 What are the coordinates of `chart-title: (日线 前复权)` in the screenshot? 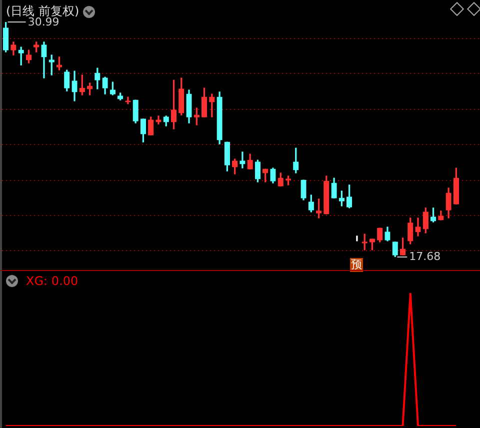 It's located at (43, 10).